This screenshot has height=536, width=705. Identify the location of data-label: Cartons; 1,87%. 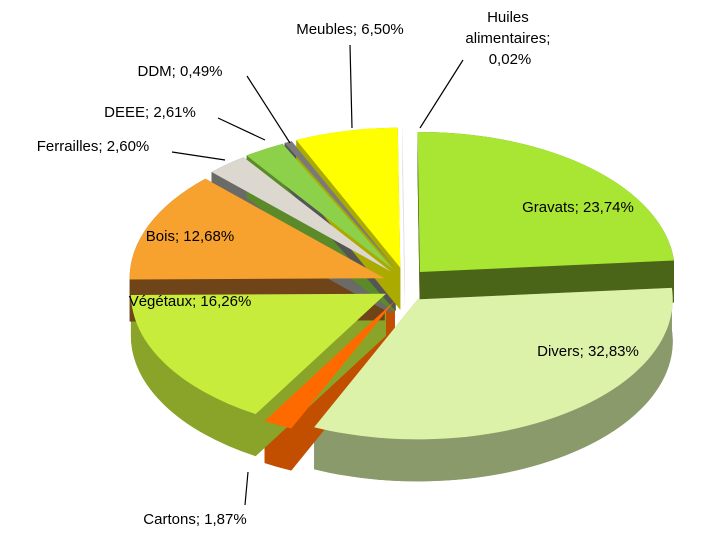
(194, 519).